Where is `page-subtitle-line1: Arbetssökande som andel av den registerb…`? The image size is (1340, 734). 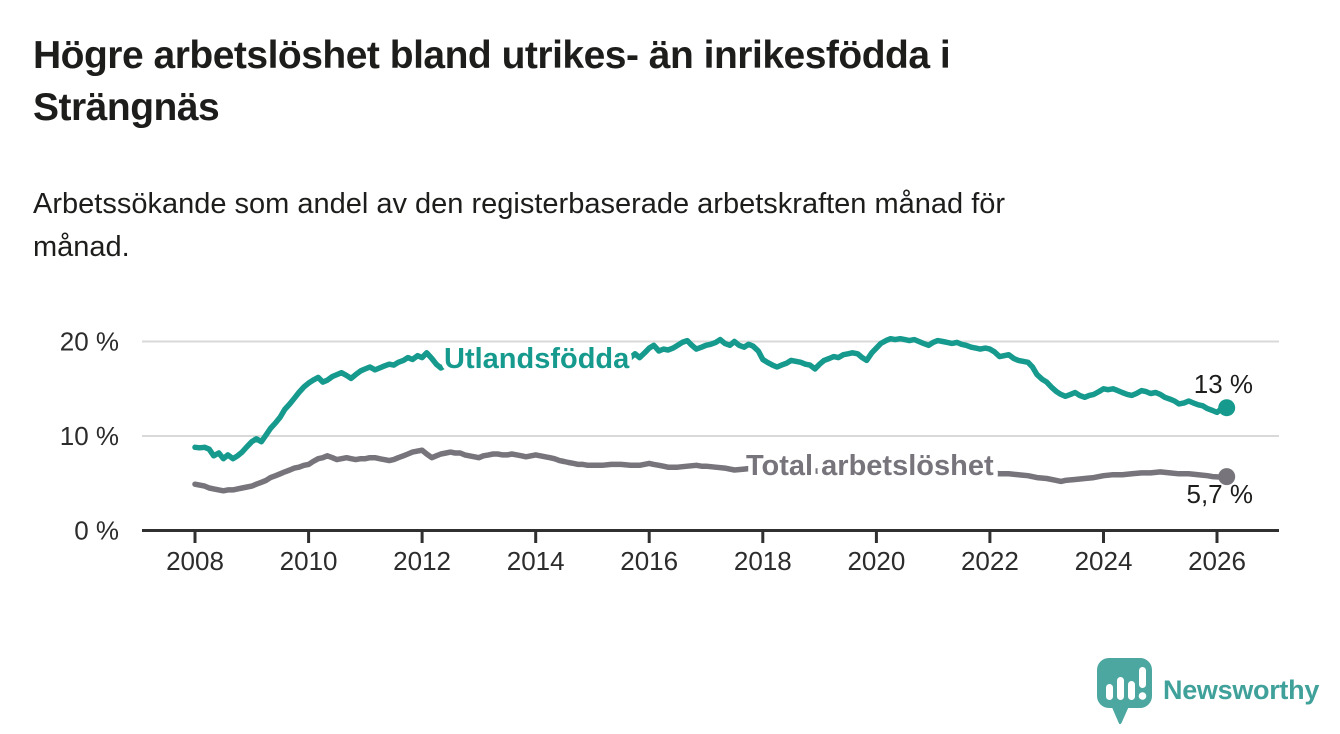
page-subtitle-line1: Arbetssökande som andel av den registerb… is located at coordinates (519, 204).